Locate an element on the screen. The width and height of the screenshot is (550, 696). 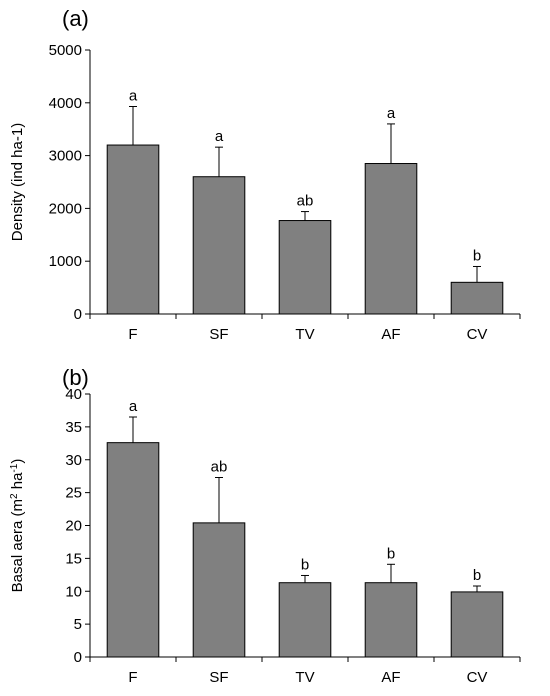
y-tick-label: 10 is located at coordinates (73, 591).